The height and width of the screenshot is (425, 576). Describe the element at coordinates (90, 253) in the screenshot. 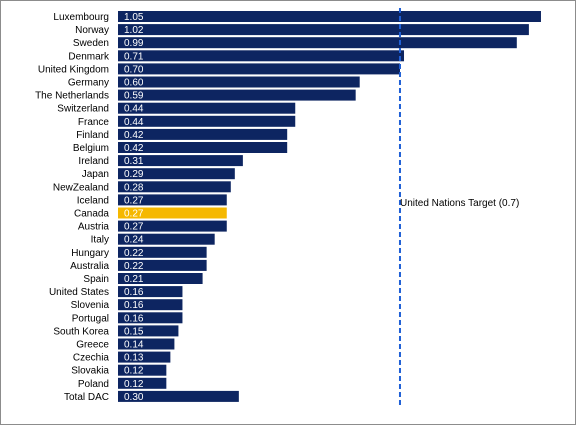

I see `category-label: Hungary` at that location.